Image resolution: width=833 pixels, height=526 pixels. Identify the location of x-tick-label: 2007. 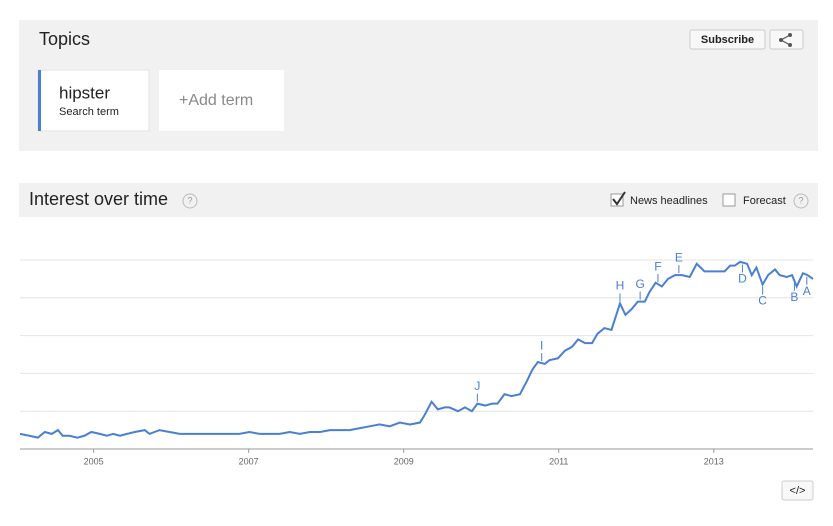
(249, 461).